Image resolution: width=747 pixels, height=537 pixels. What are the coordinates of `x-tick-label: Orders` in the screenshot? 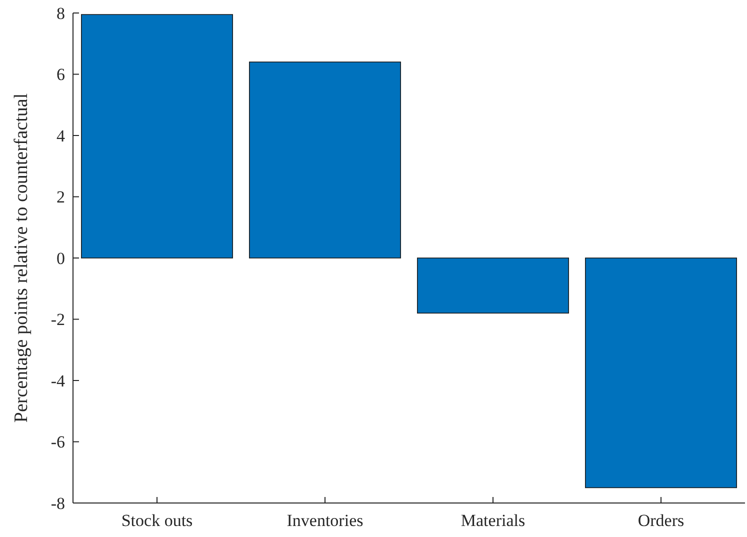 It's located at (661, 520).